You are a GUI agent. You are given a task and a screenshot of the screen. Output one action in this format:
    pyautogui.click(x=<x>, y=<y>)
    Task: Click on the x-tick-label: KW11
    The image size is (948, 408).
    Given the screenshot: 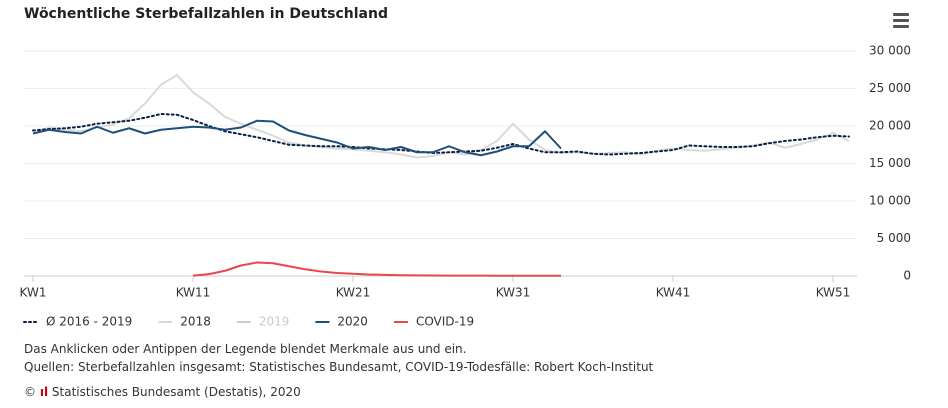 What is the action you would take?
    pyautogui.click(x=193, y=293)
    